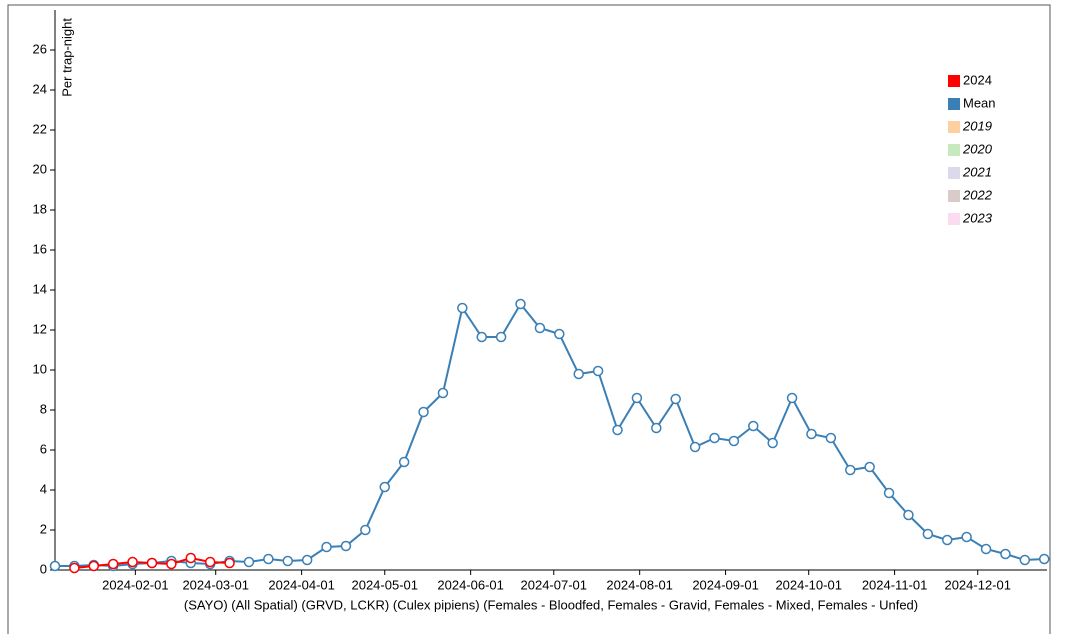 This screenshot has height=634, width=1066. I want to click on y-axis-label: Per trap-night, so click(66, 57).